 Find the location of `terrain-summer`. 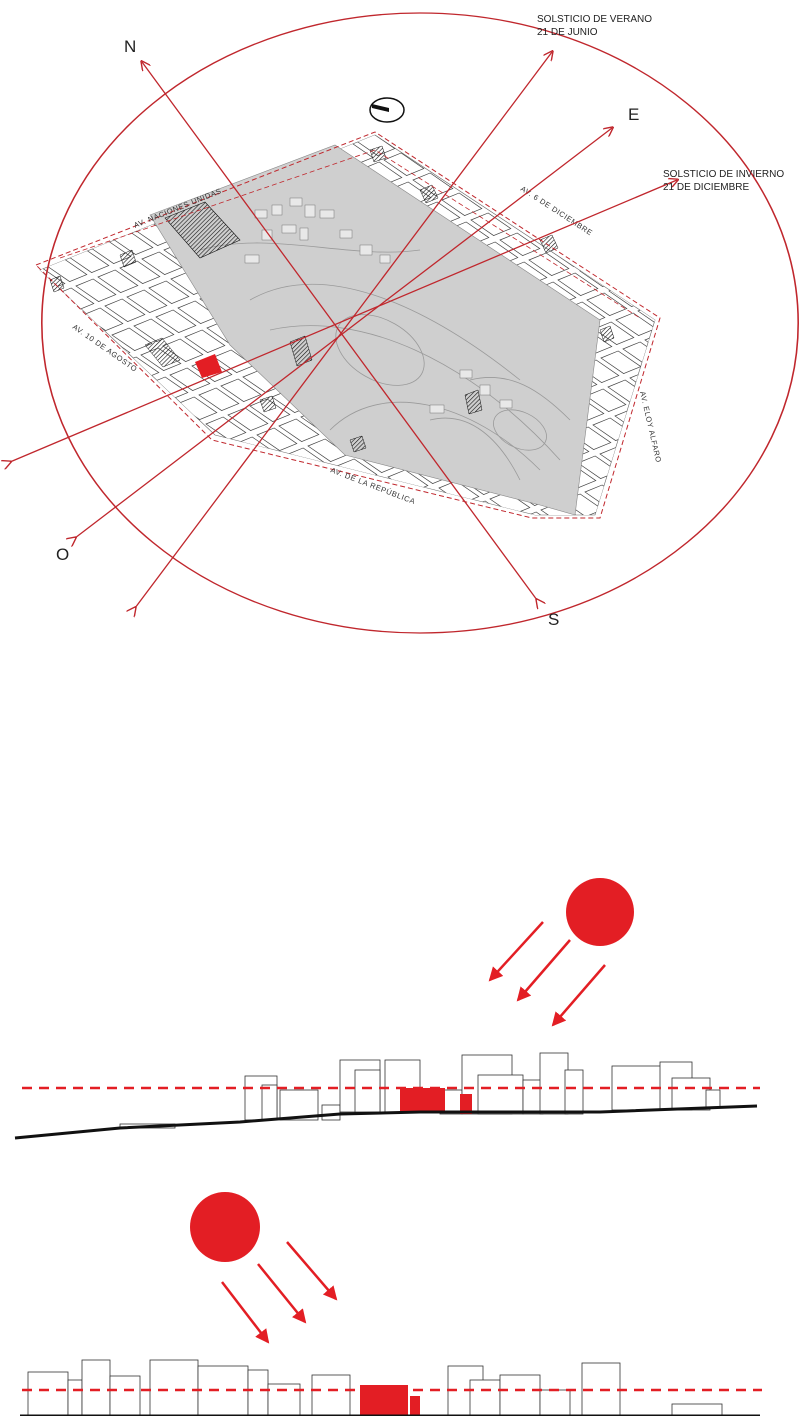

terrain-summer is located at coordinates (386, 1122).